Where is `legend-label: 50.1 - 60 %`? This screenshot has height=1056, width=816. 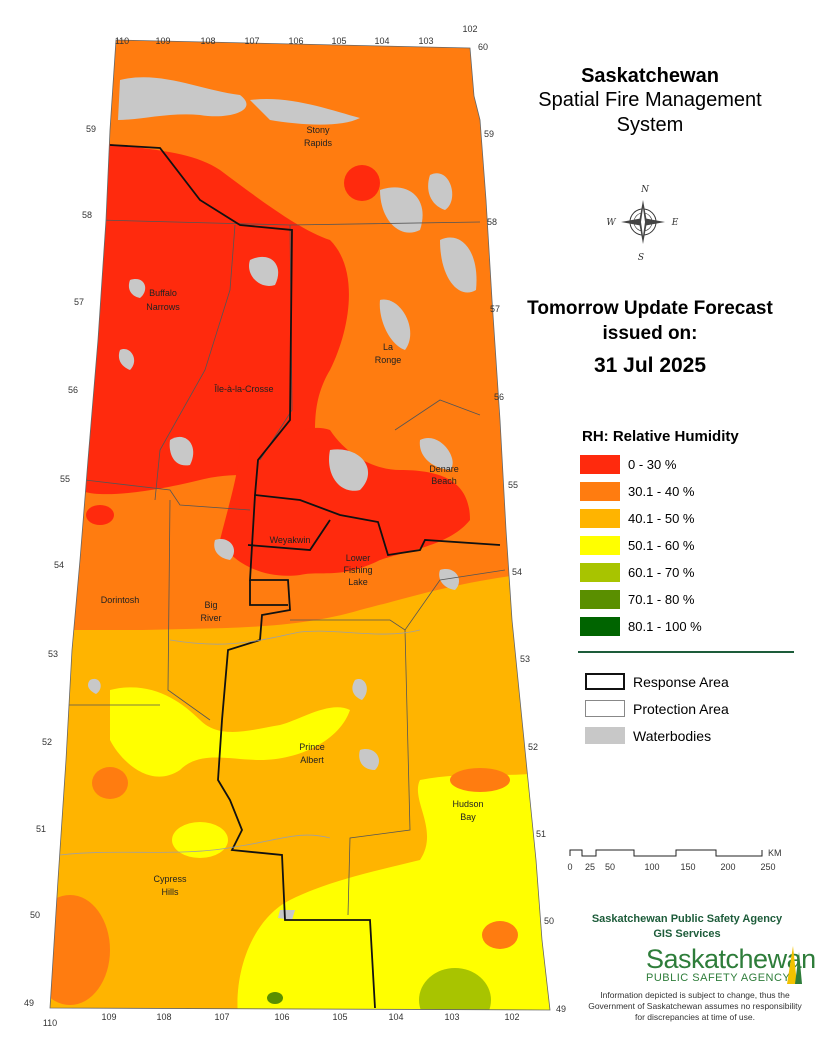 legend-label: 50.1 - 60 % is located at coordinates (661, 545).